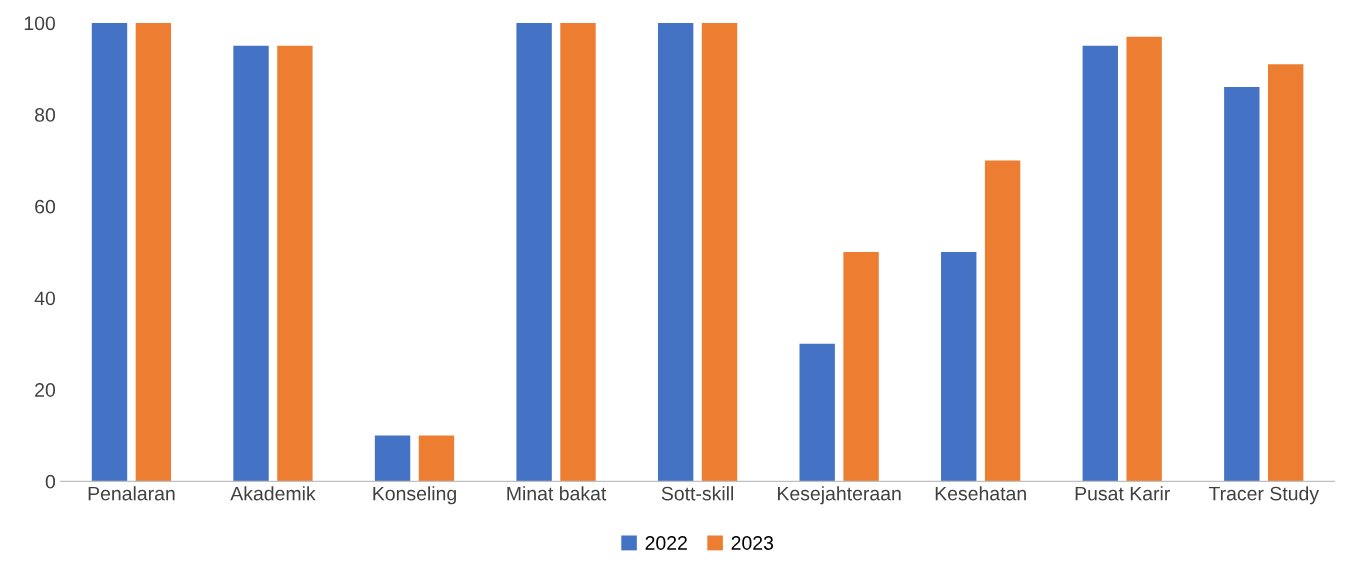 This screenshot has width=1348, height=573. I want to click on x-tick-label: Kesehatan, so click(980, 493).